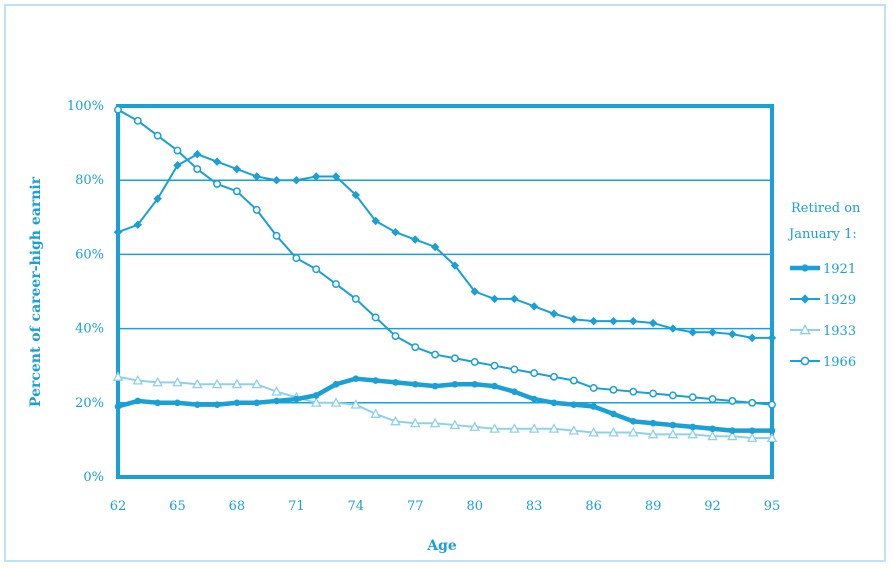  Describe the element at coordinates (712, 506) in the screenshot. I see `x-tick-label: 92` at that location.